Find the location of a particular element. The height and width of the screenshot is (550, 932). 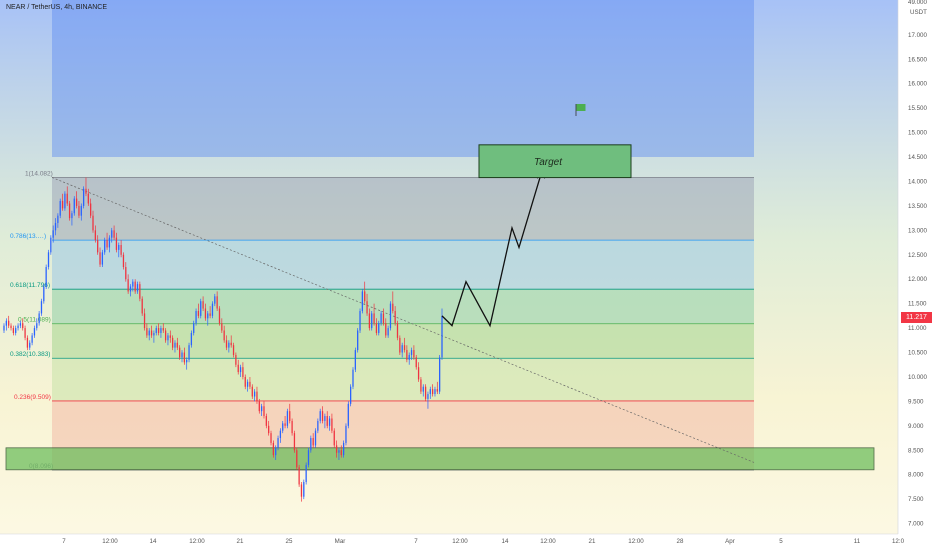

fib-label-1: 0.786(13.…) is located at coordinates (28, 236).